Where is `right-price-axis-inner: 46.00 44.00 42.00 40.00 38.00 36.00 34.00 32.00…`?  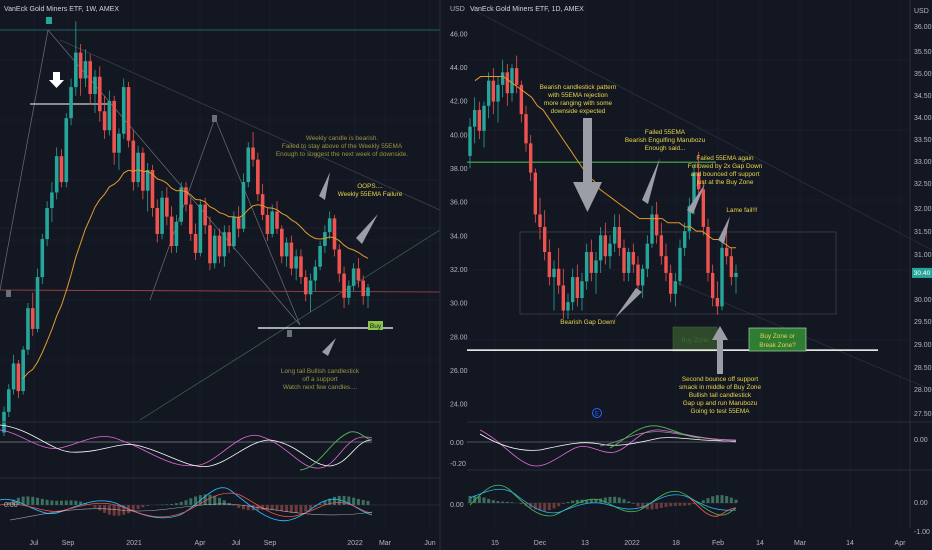
right-price-axis-inner: 46.00 44.00 42.00 40.00 38.00 36.00 34.00 32.00… is located at coordinates (459, 219).